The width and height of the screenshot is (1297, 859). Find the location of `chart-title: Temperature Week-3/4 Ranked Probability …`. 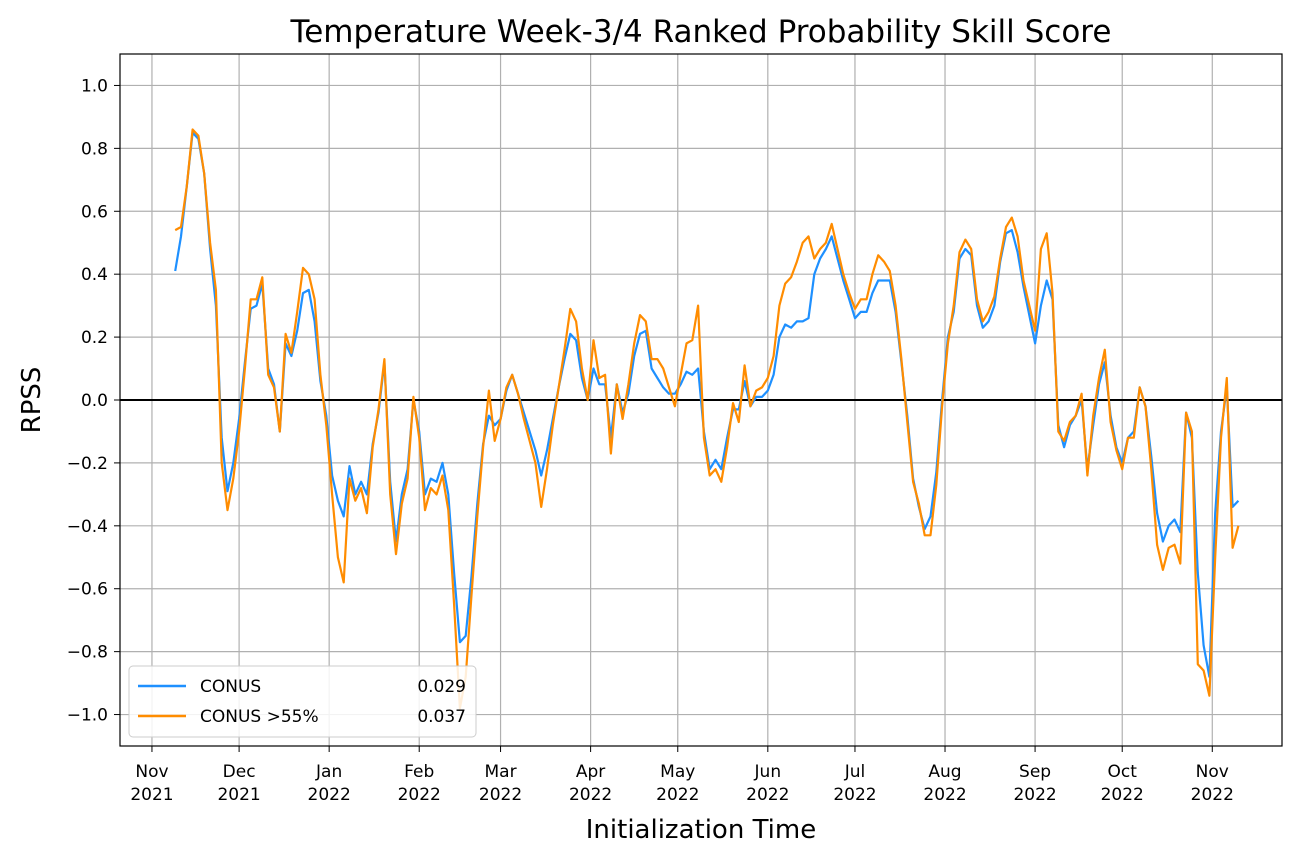

chart-title: Temperature Week-3/4 Ranked Probability … is located at coordinates (701, 32).